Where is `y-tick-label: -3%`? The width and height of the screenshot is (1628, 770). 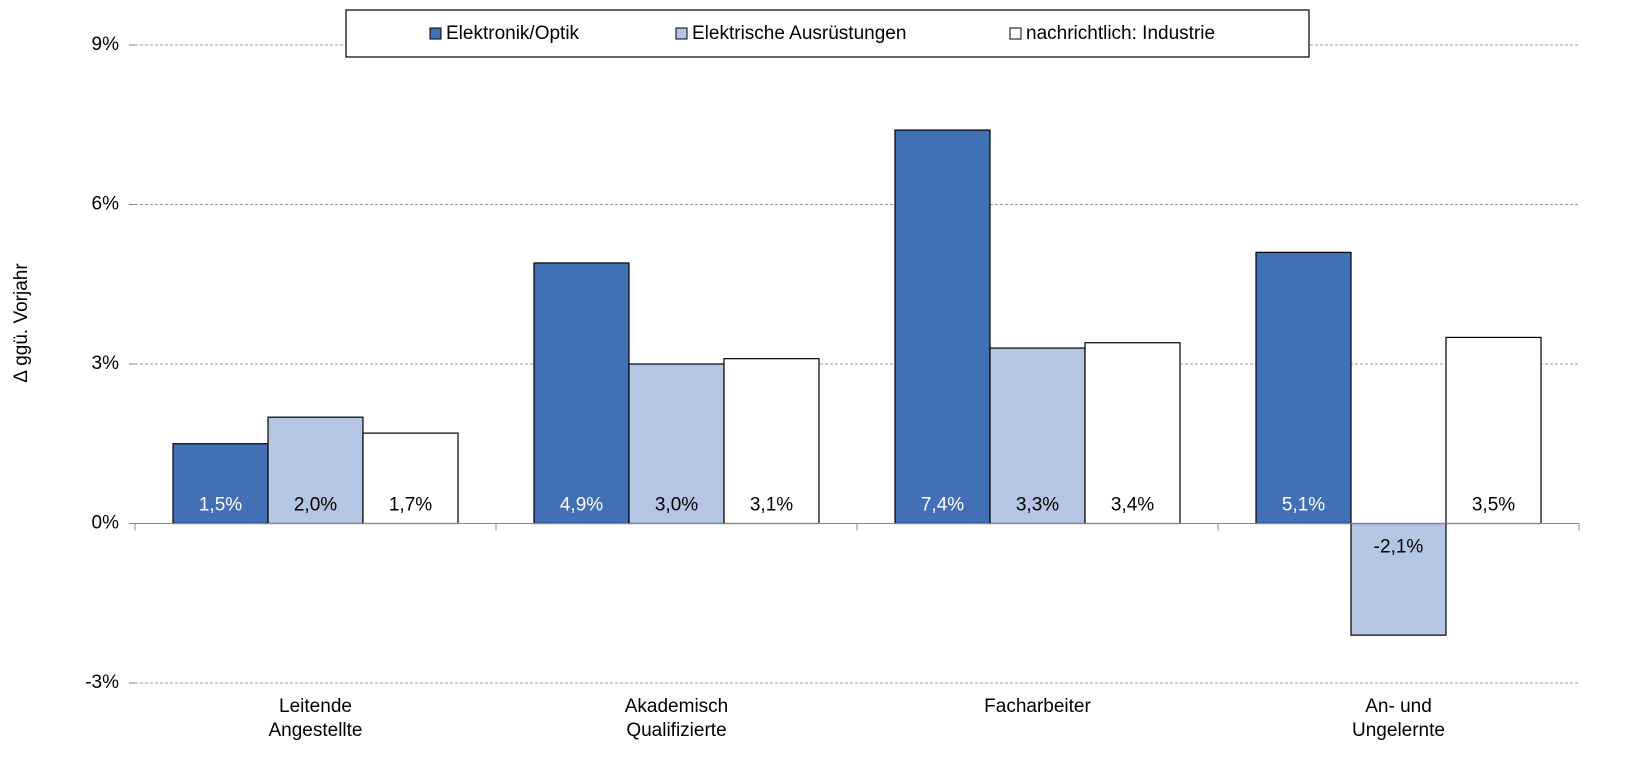 y-tick-label: -3% is located at coordinates (102, 682).